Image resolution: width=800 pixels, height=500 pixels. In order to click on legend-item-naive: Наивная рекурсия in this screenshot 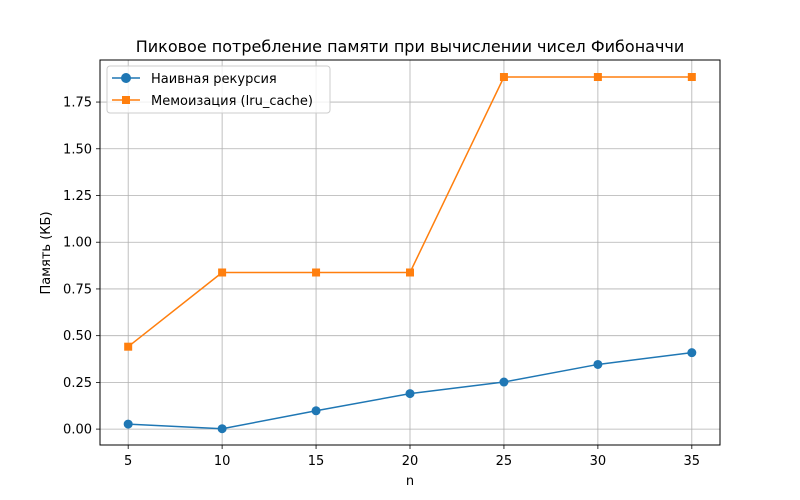, I will do `click(194, 79)`.